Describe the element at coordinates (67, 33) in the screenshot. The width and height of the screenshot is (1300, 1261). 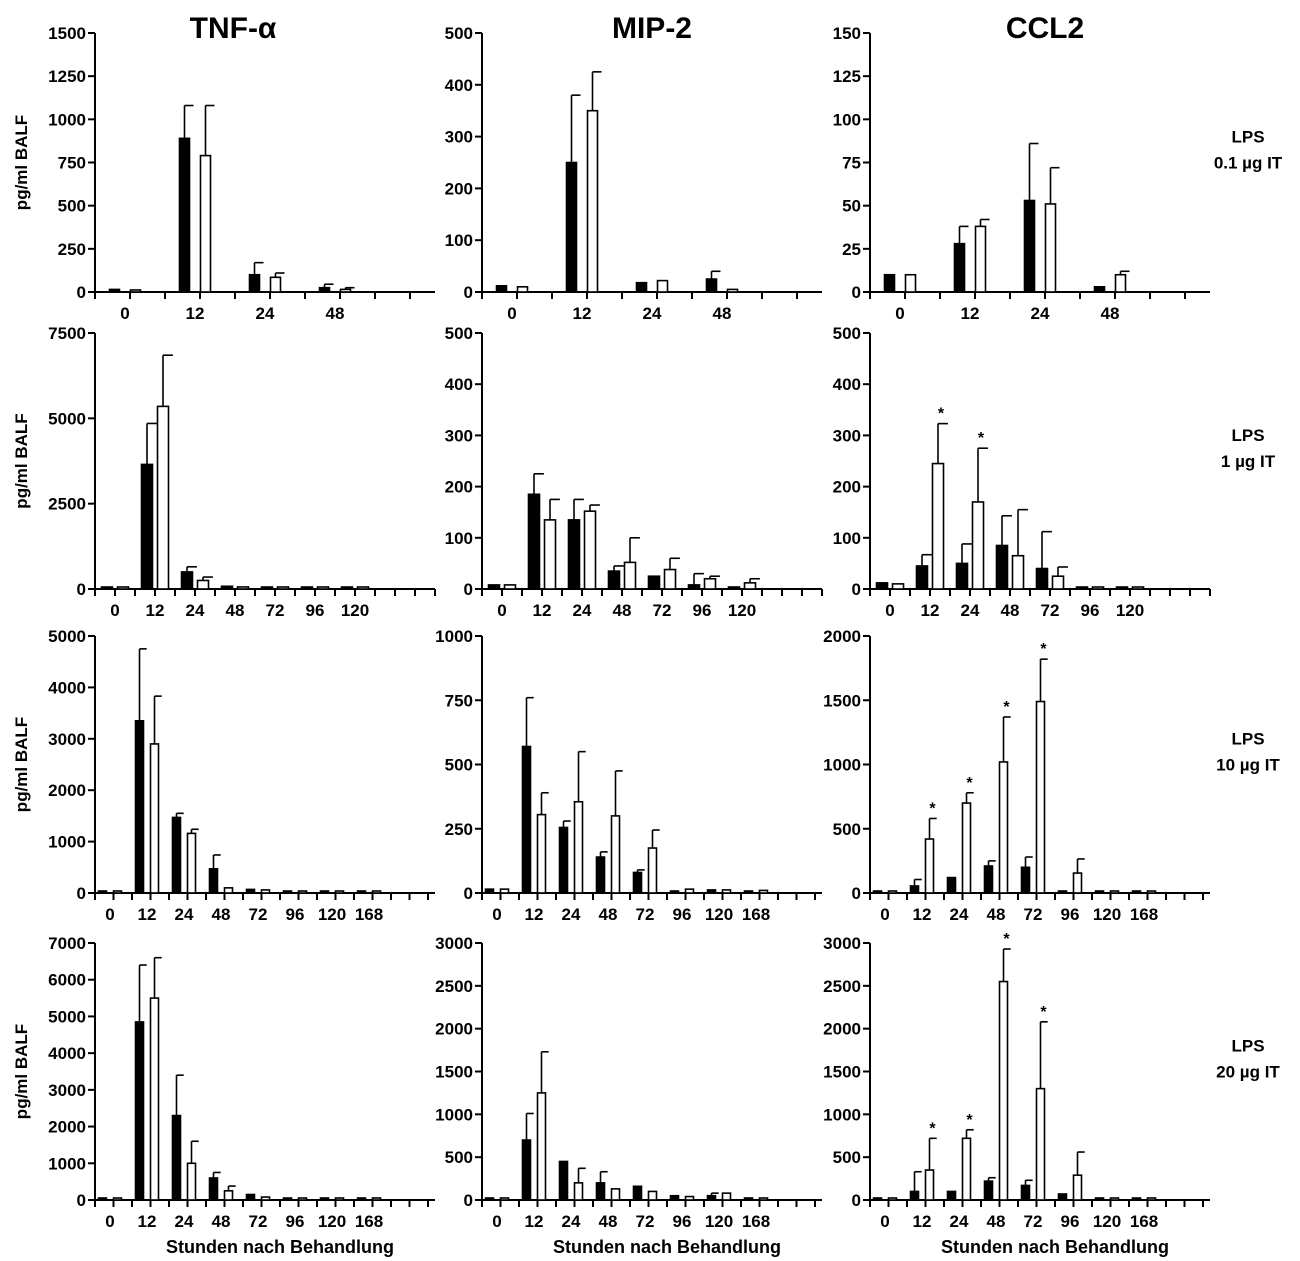
I see `y-tick-label: 1500` at that location.